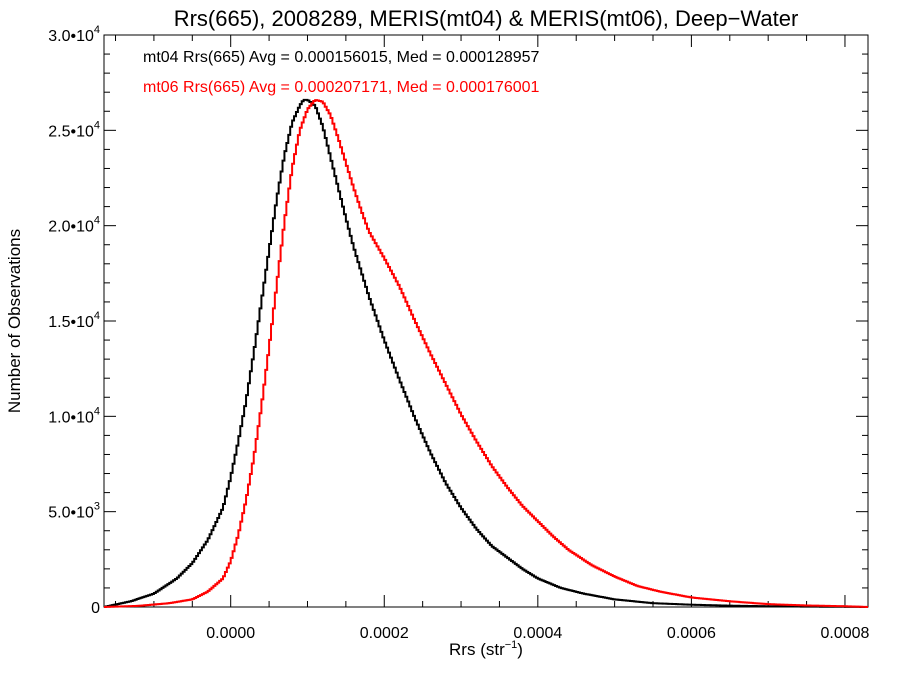  What do you see at coordinates (486, 649) in the screenshot?
I see `x-axis-label: Rrs (str−1)` at bounding box center [486, 649].